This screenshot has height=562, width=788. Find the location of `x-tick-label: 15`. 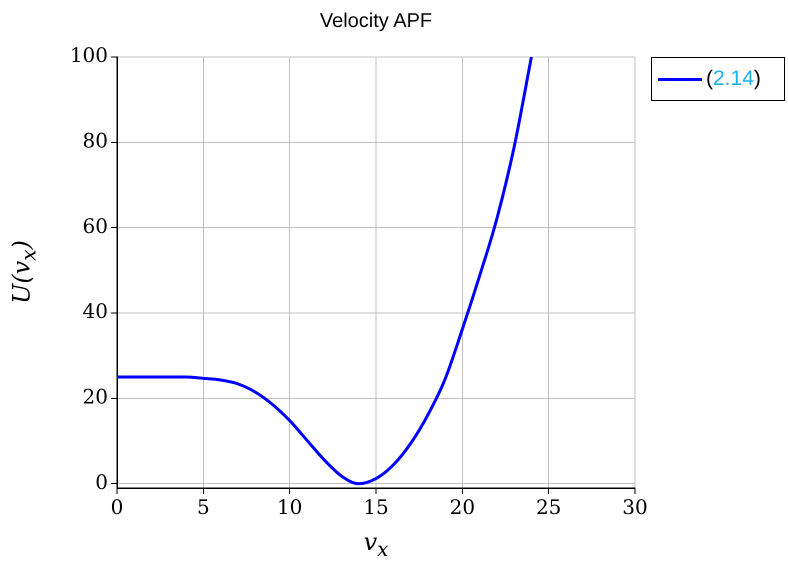

x-tick-label: 15 is located at coordinates (376, 507).